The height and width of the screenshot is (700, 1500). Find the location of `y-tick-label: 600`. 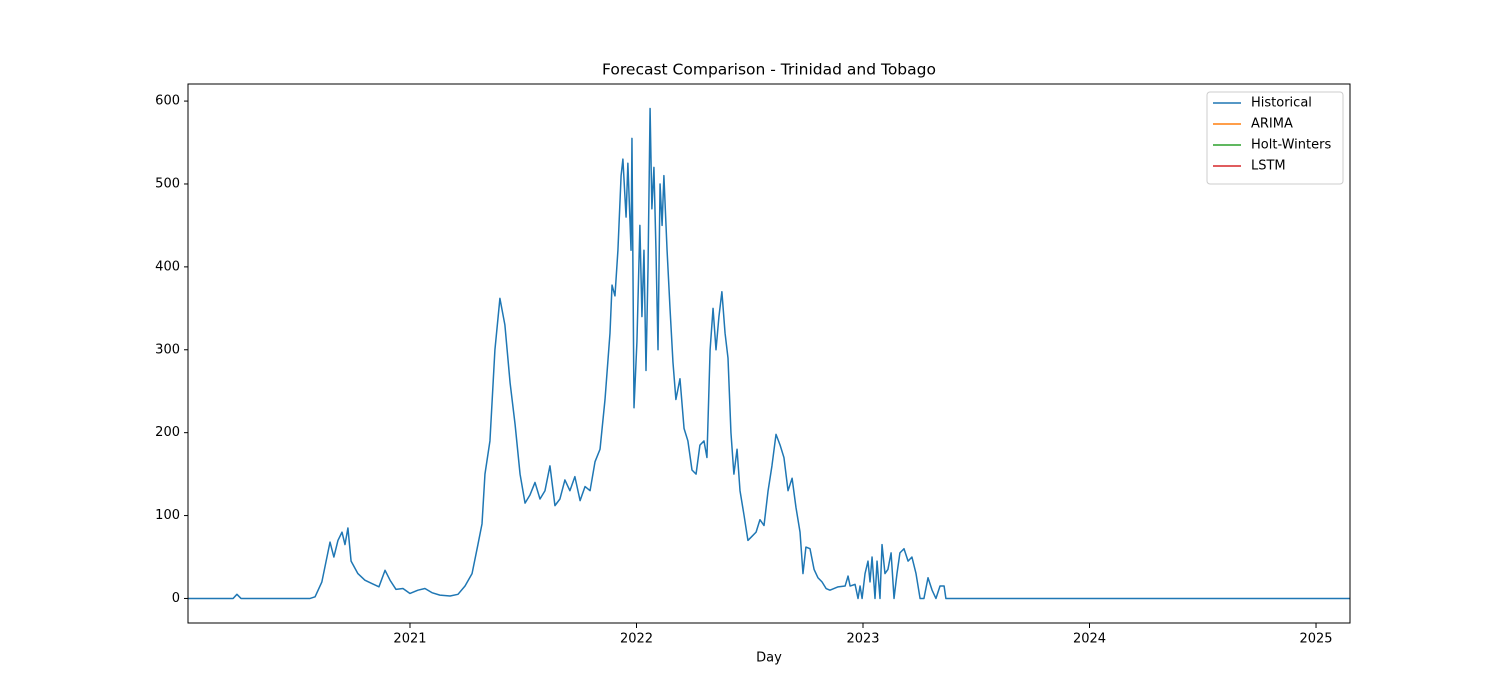

y-tick-label: 600 is located at coordinates (167, 101).